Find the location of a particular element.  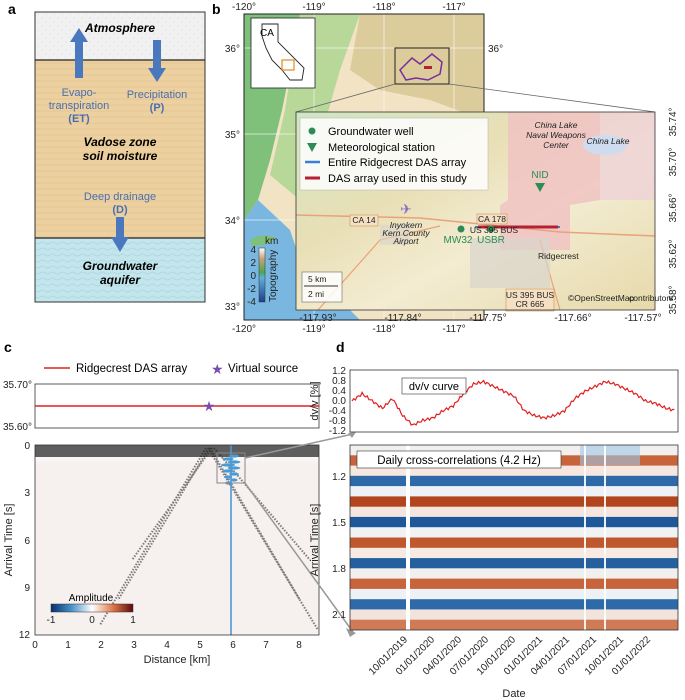

svg-text: 0.8 is located at coordinates (339, 381).